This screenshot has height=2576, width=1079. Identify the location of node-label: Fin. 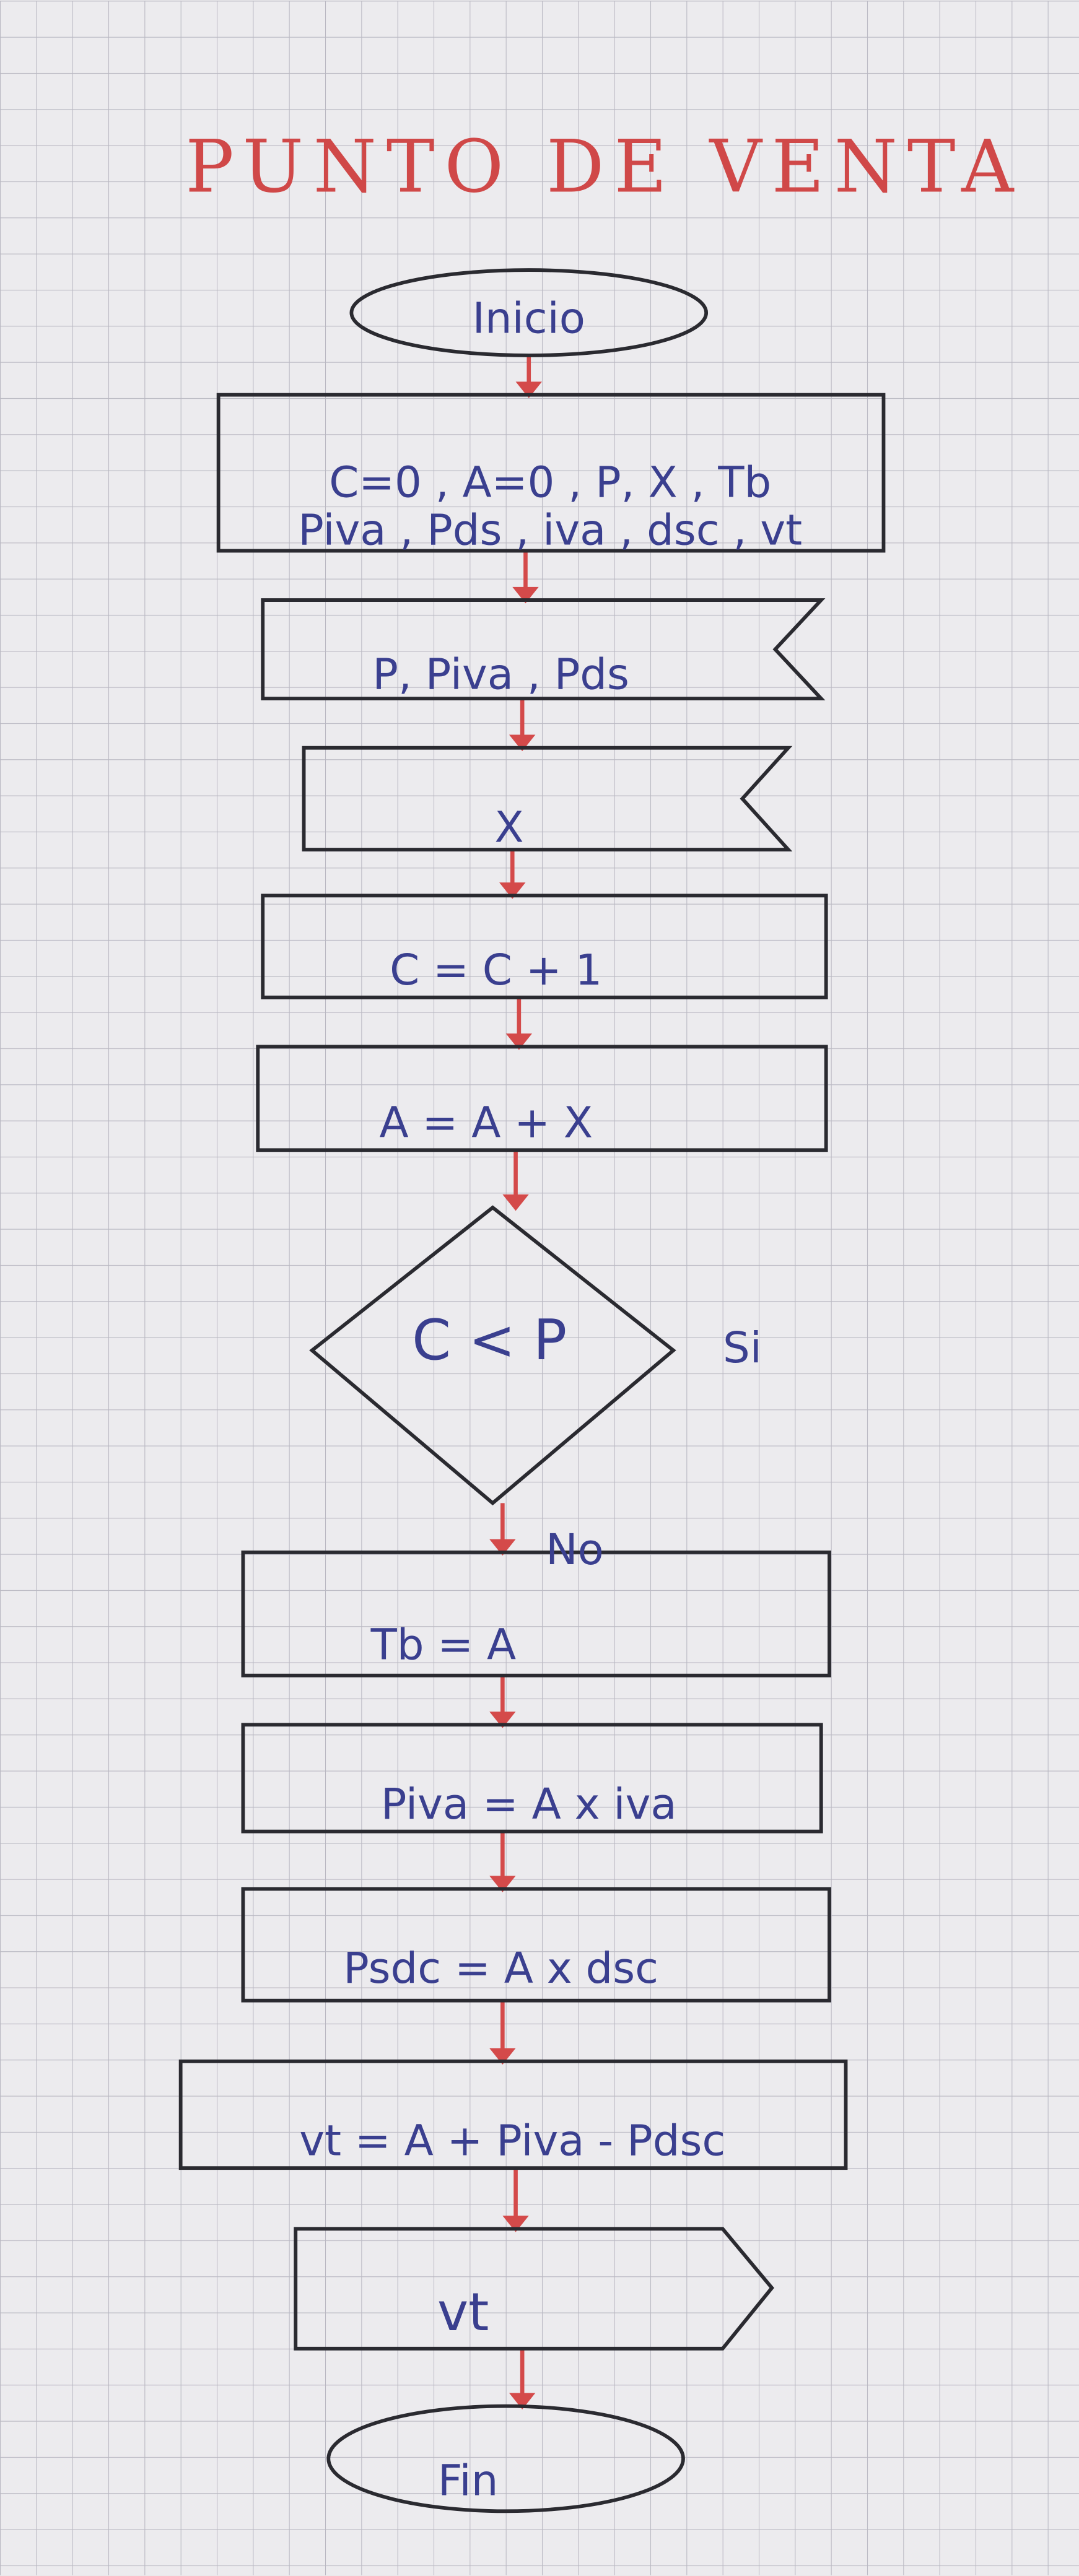
(468, 2480).